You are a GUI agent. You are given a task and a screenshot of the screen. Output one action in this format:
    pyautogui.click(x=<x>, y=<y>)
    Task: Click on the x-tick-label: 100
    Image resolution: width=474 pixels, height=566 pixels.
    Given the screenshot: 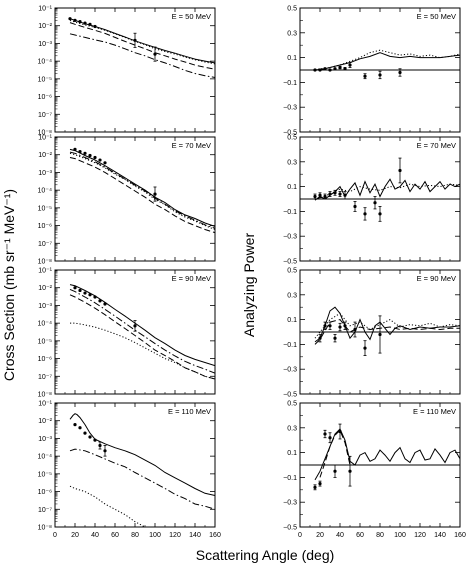 What is the action you would take?
    pyautogui.click(x=400, y=535)
    